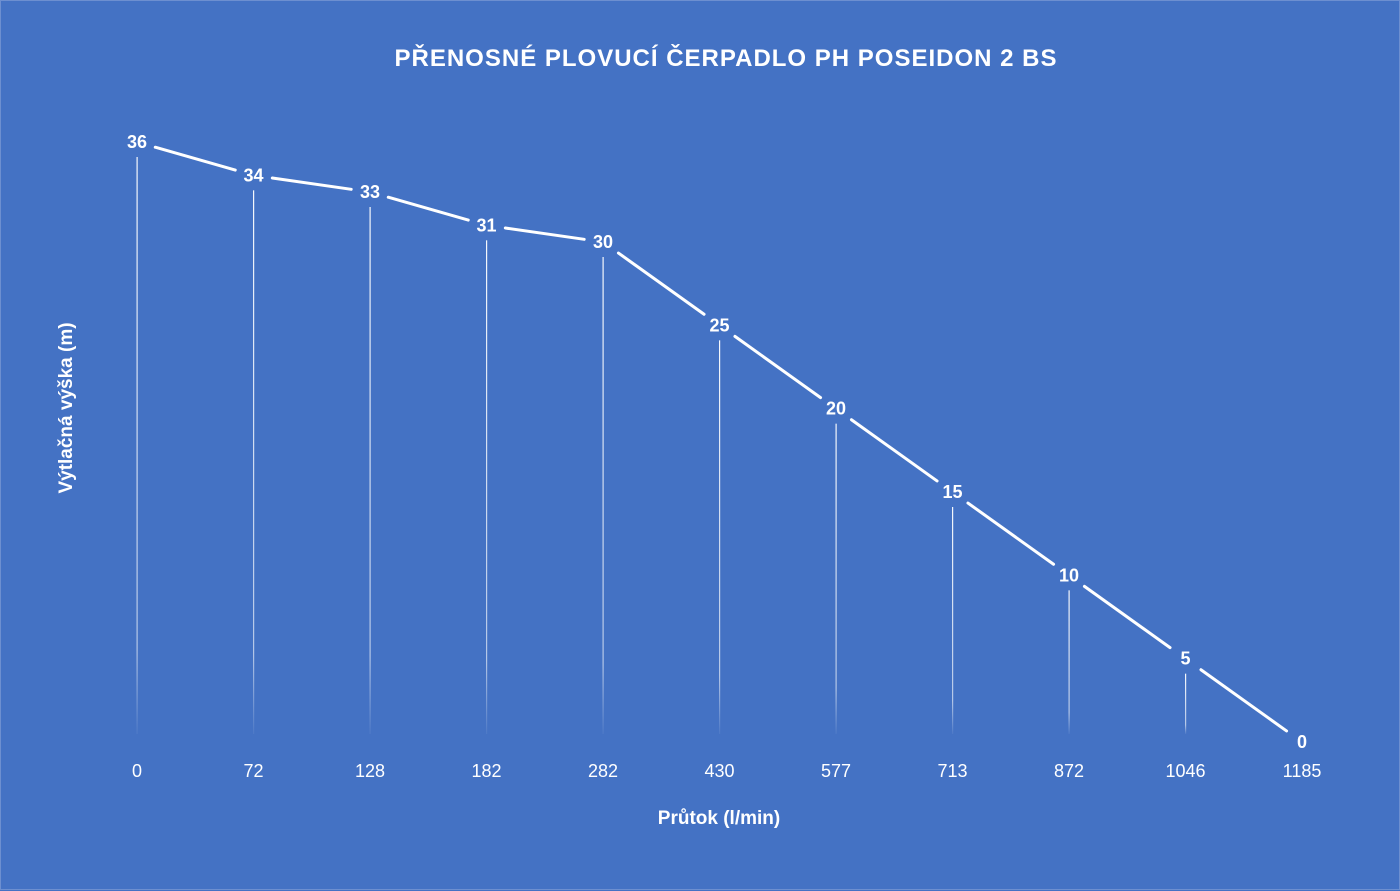 Image resolution: width=1400 pixels, height=891 pixels. I want to click on x-tick-label: 1185, so click(1302, 771).